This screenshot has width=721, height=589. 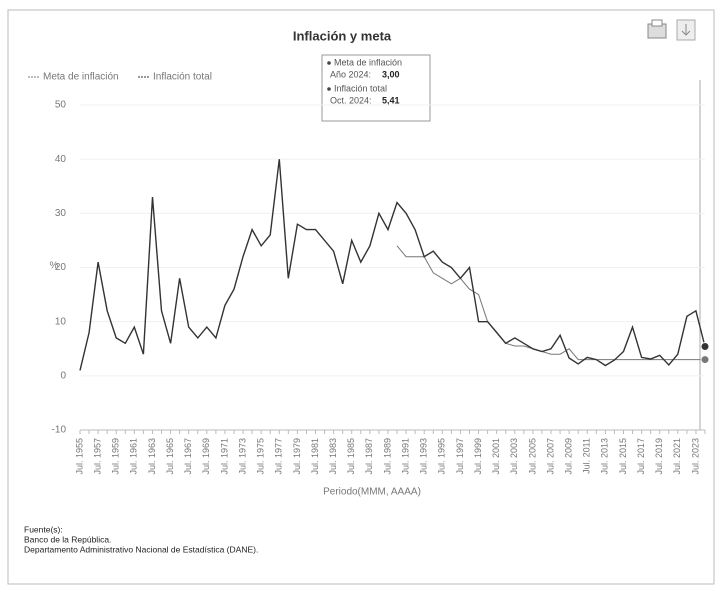 What do you see at coordinates (67, 539) in the screenshot?
I see `source-line: Banco de la República.` at bounding box center [67, 539].